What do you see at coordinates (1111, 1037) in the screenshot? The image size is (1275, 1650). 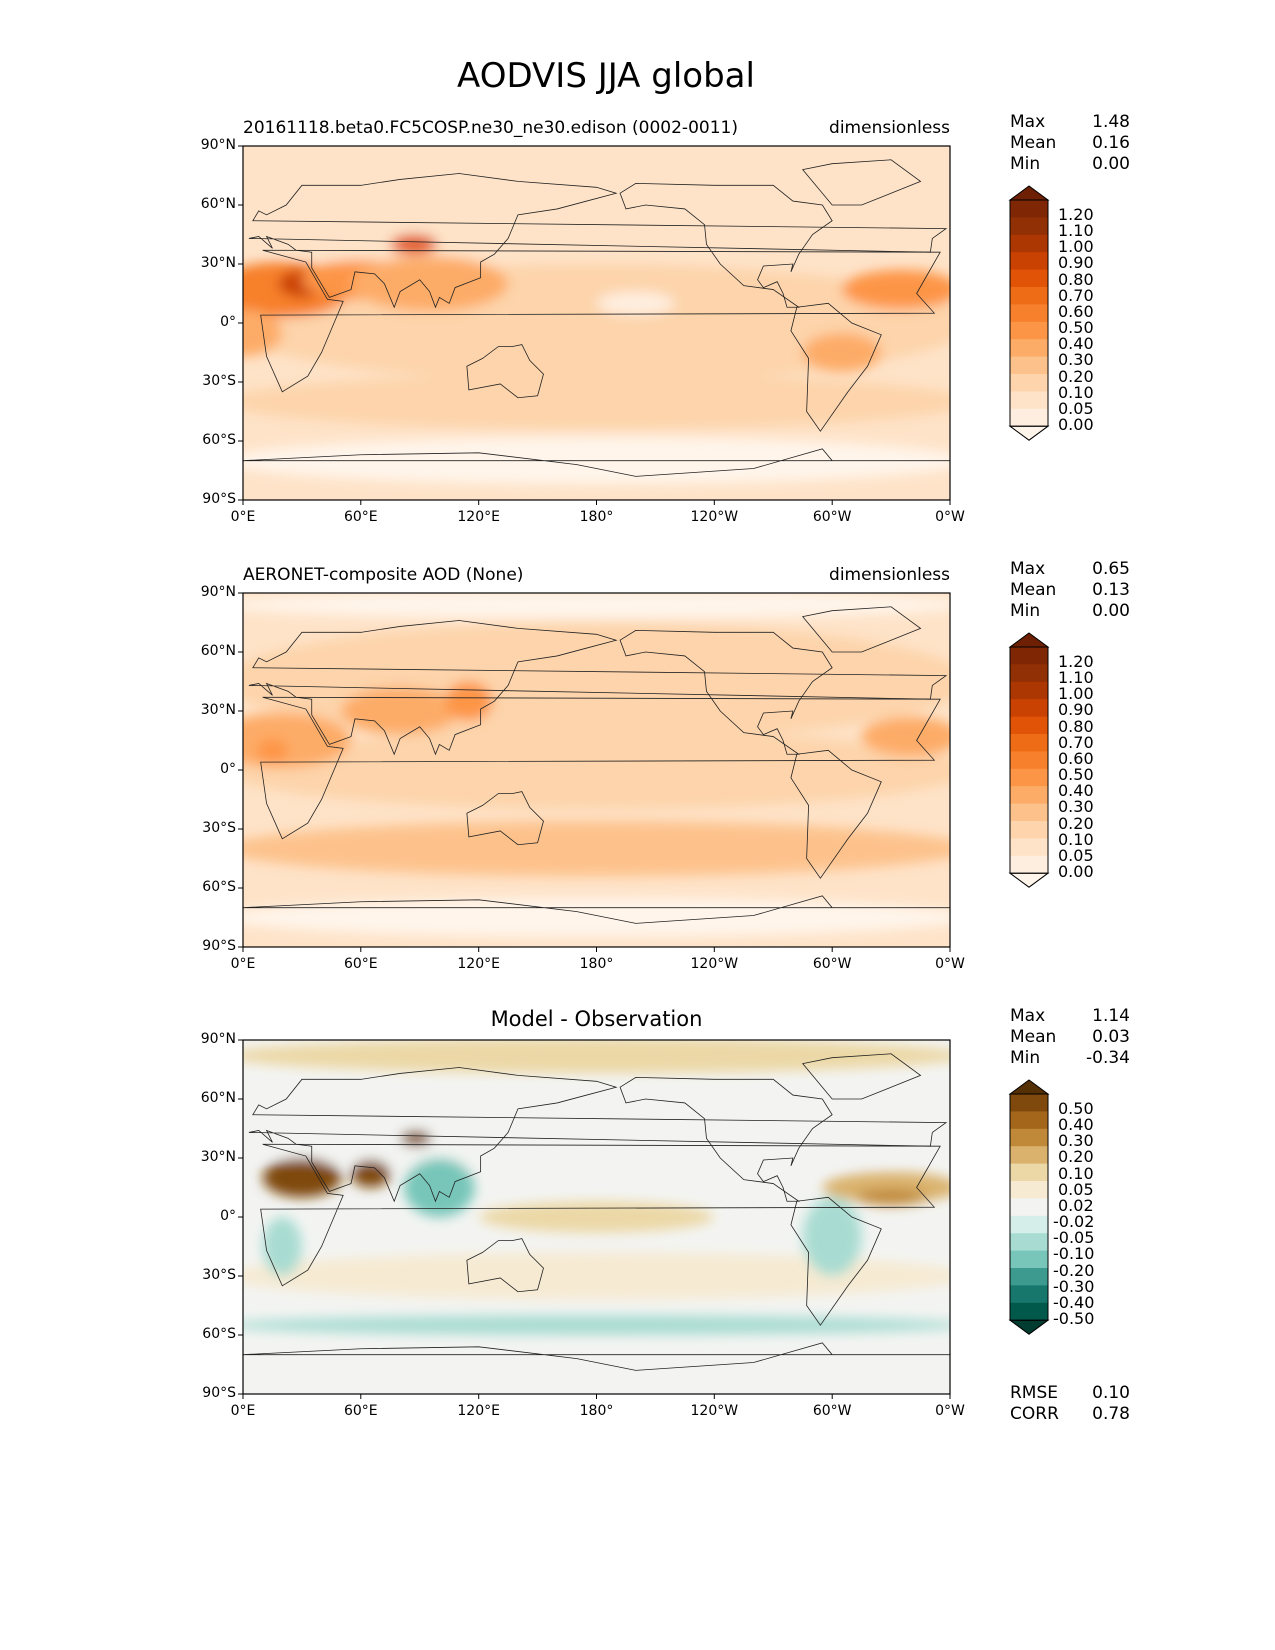 I see `stat-value: 0.03` at bounding box center [1111, 1037].